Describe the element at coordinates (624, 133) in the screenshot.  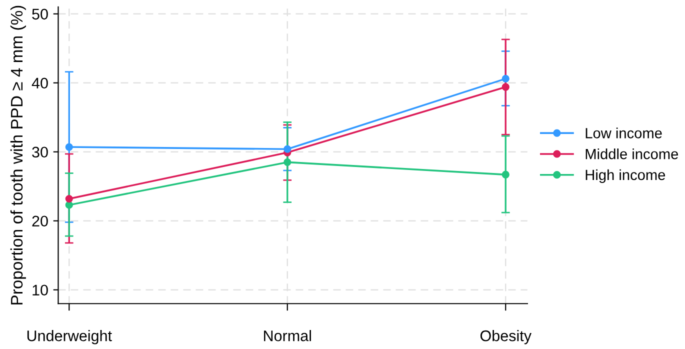
I see `legend-label: Low income` at that location.